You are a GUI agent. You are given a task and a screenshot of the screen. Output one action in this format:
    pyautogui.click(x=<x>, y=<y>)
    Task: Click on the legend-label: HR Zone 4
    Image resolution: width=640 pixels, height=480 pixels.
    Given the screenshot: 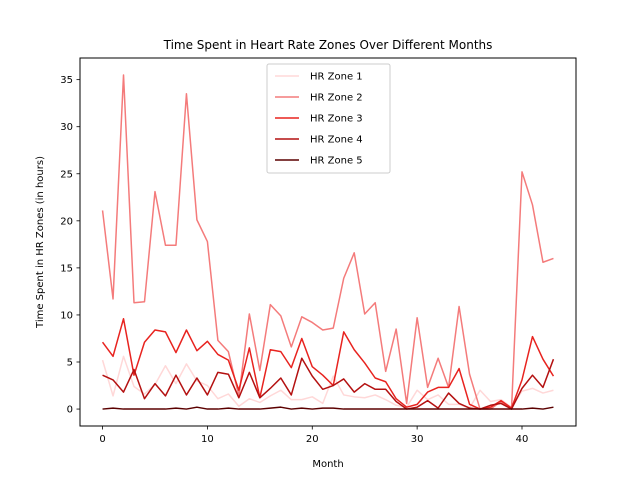 What is the action you would take?
    pyautogui.click(x=336, y=140)
    